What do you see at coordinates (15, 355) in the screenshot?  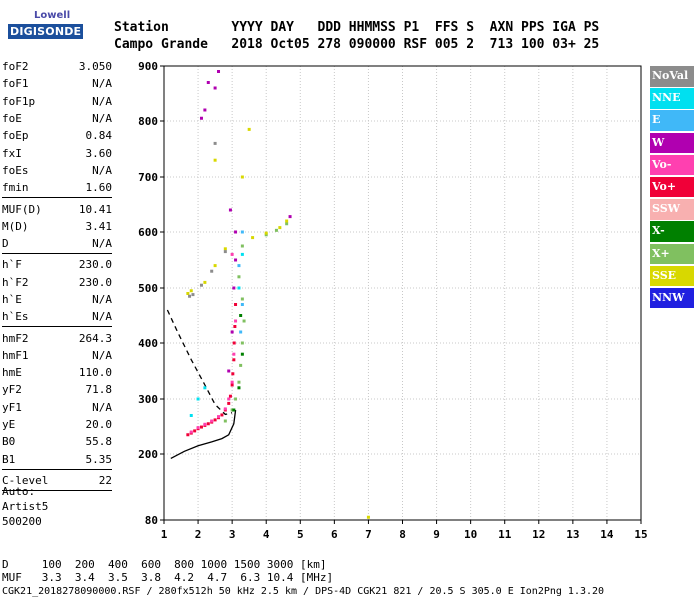 I see `param-label: hmF1` at bounding box center [15, 355].